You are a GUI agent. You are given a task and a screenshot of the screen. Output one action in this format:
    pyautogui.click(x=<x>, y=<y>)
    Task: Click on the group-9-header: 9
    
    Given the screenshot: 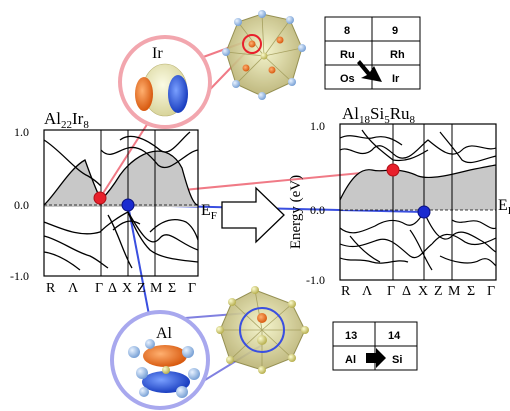 What is the action you would take?
    pyautogui.click(x=395, y=31)
    